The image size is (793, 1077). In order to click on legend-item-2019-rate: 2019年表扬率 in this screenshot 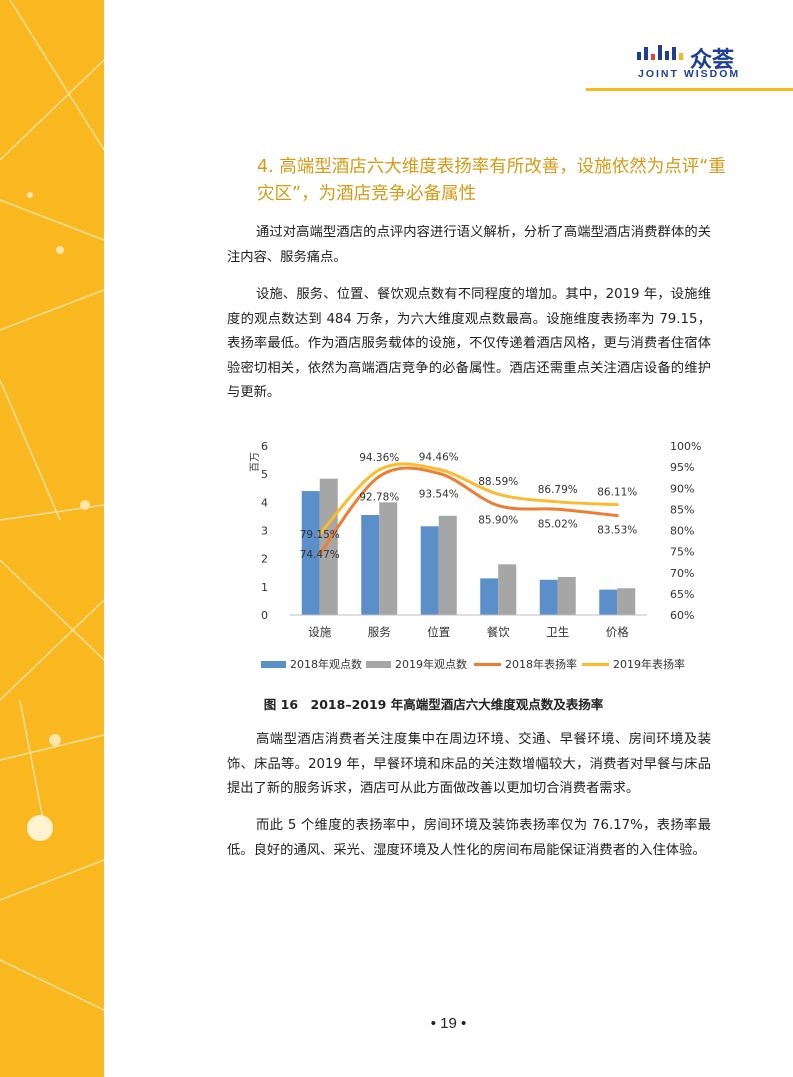, I will do `click(633, 664)`.